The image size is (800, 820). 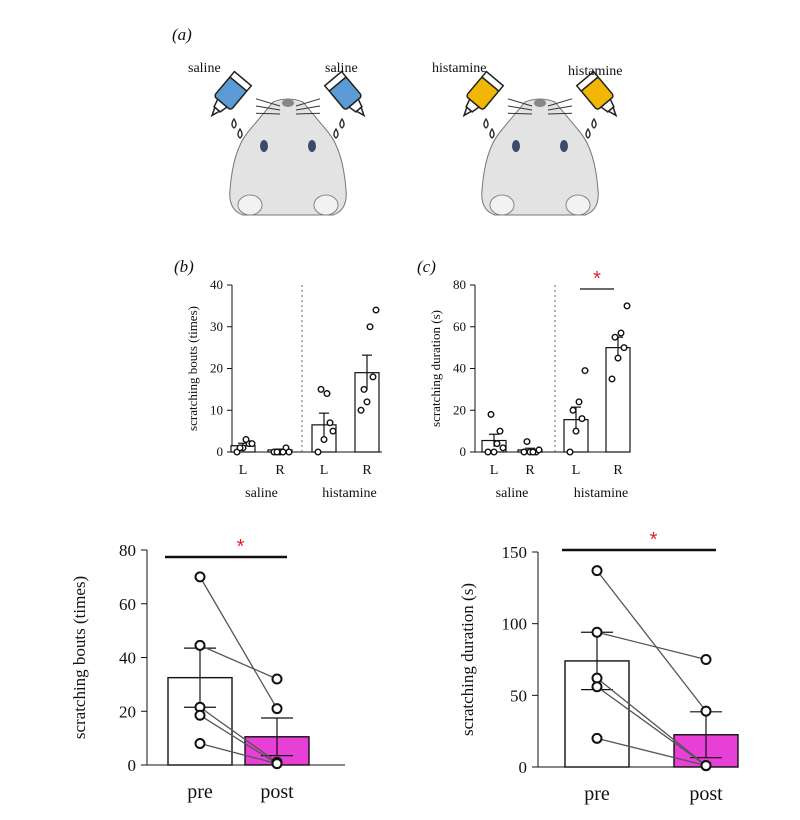 I want to click on y-tick-label: 60, so click(x=459, y=326).